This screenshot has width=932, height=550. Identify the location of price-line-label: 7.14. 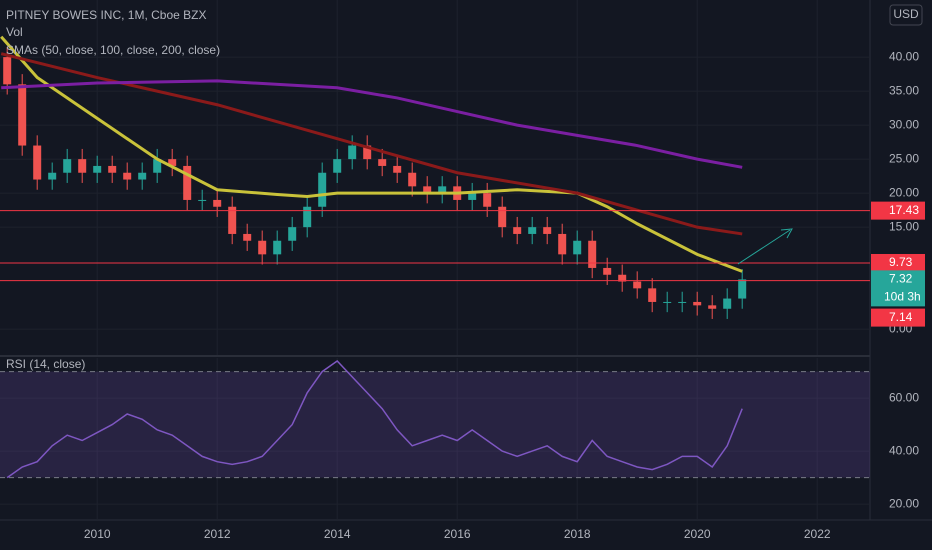
(901, 317).